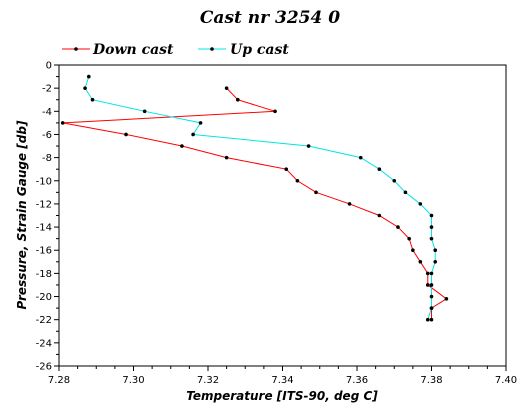 This screenshot has height=420, width=520. I want to click on chart-title: Cast nr 3254 0, so click(270, 18).